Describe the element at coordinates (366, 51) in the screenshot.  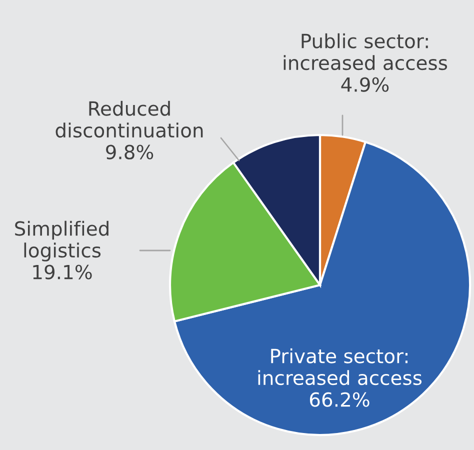
I see `slice-label: Public sector: increased access` at that location.